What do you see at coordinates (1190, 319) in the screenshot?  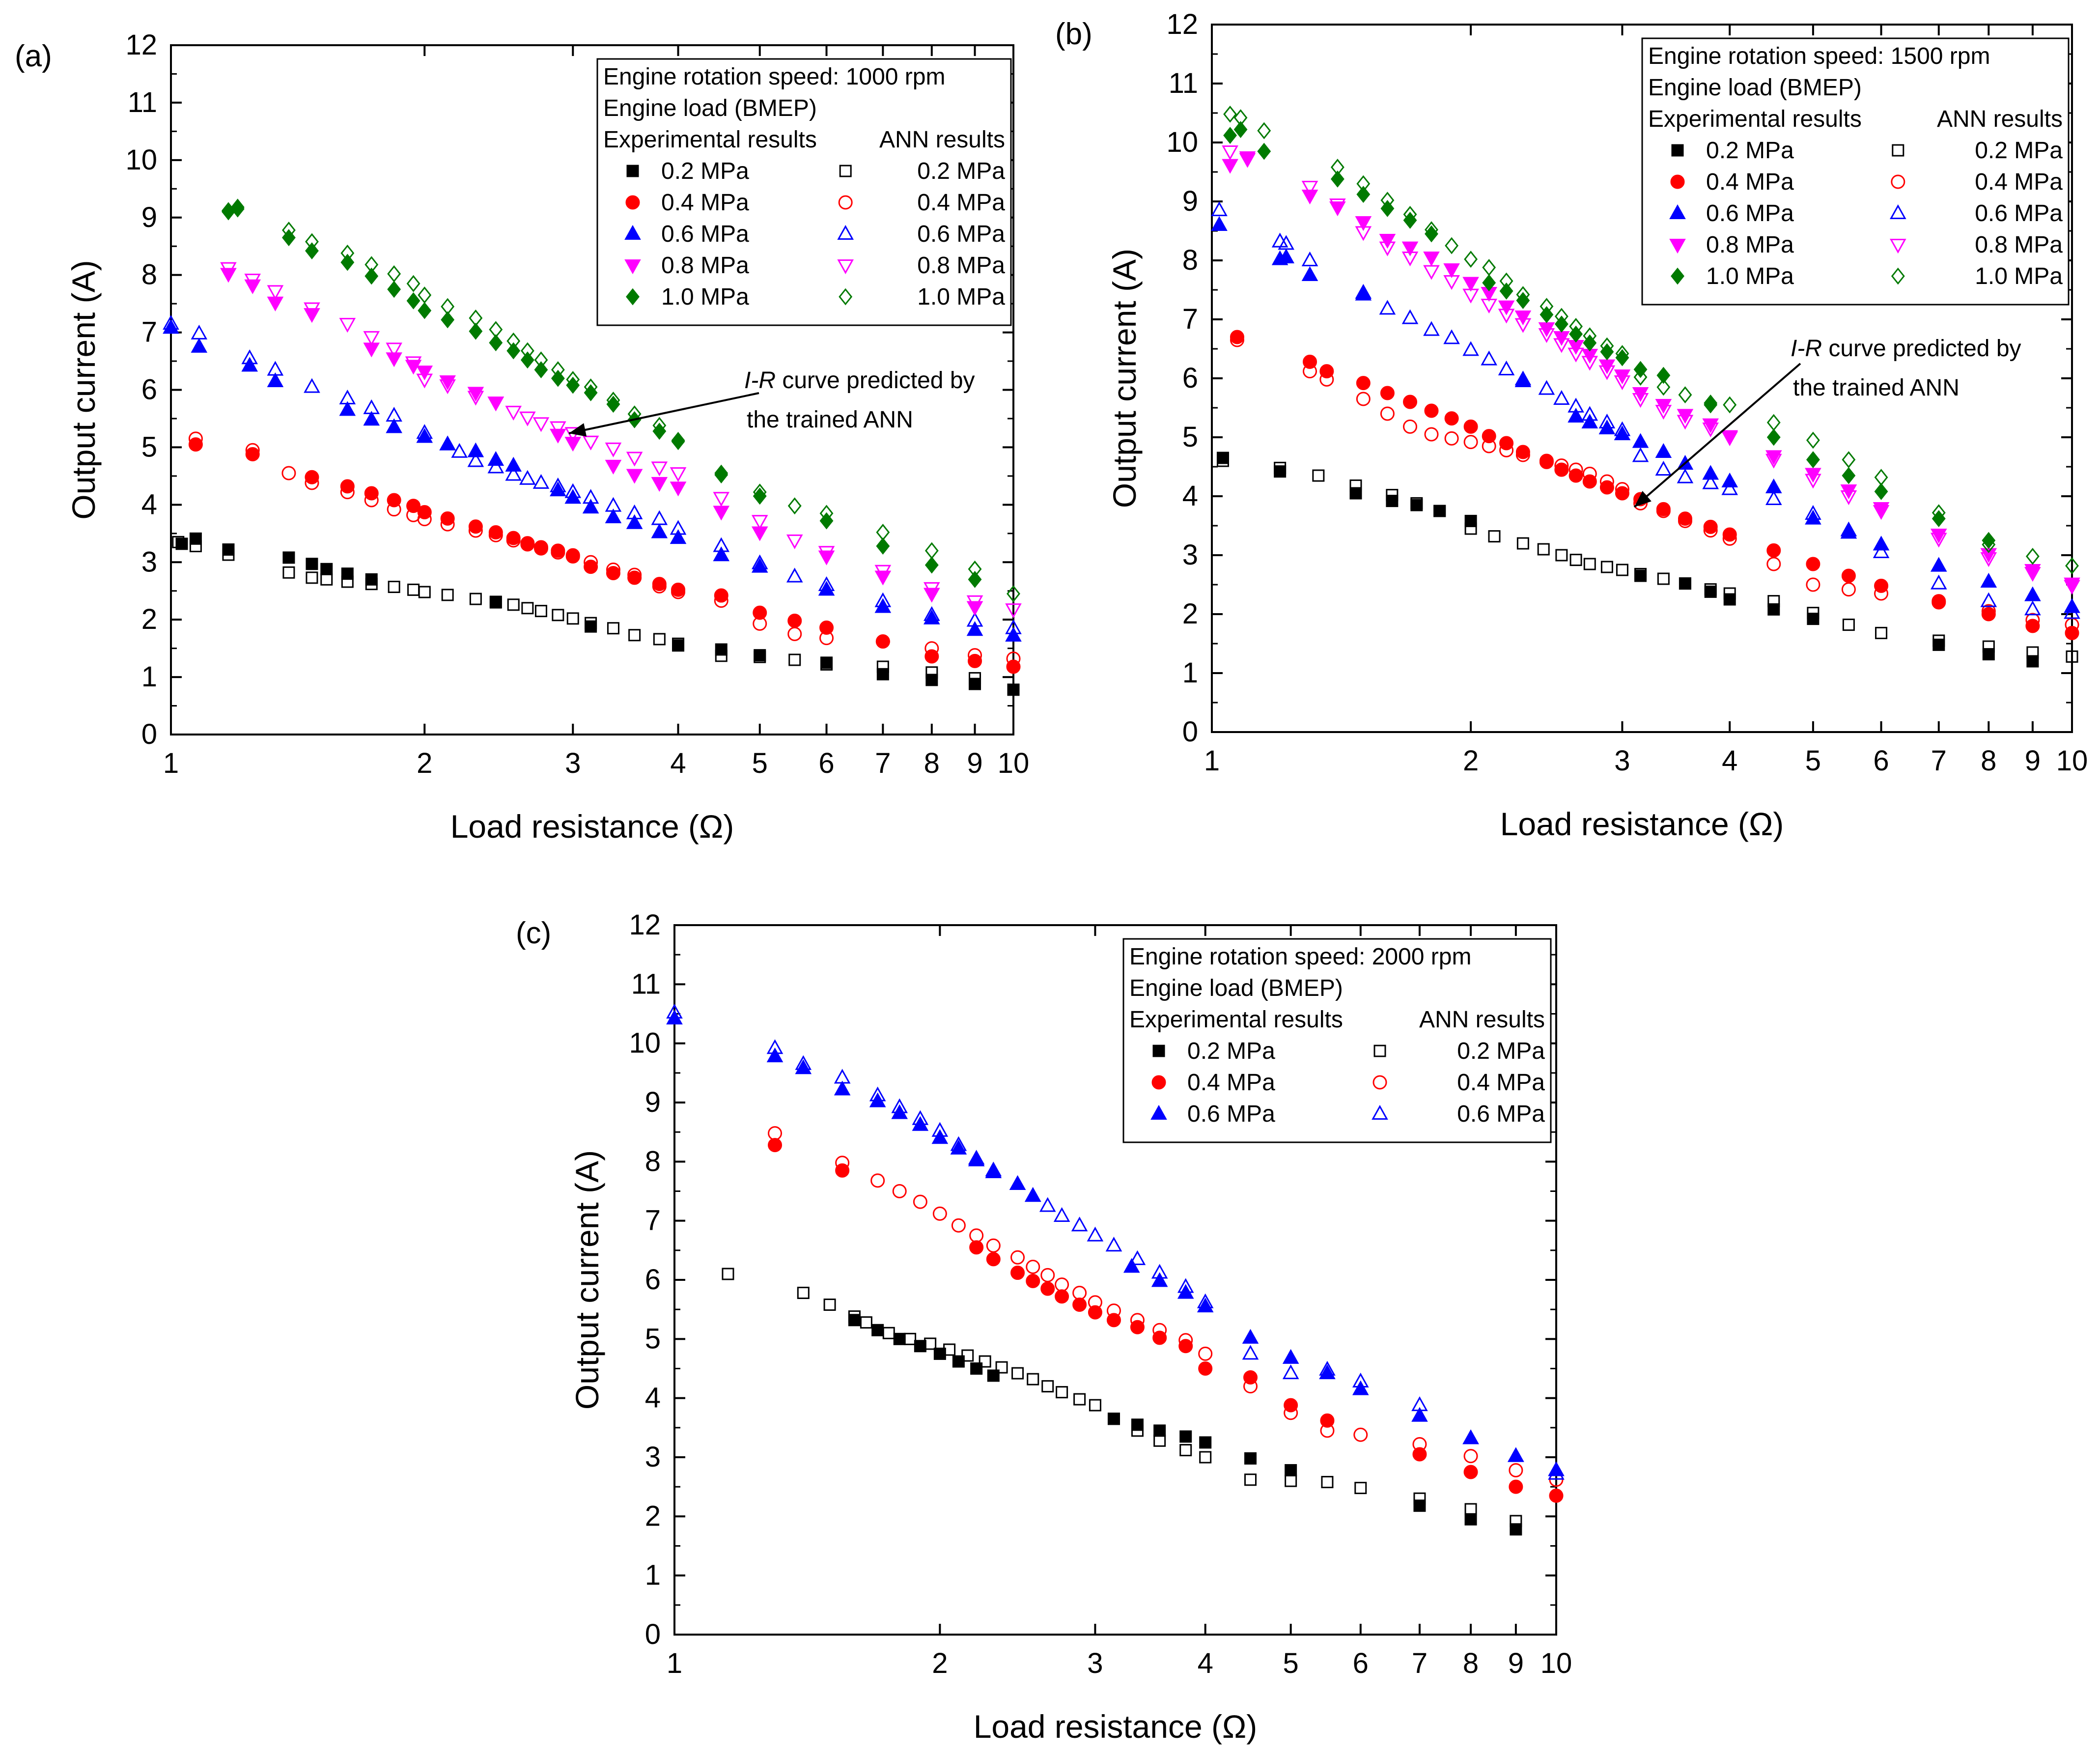 I see `y-tick-label: 7` at bounding box center [1190, 319].